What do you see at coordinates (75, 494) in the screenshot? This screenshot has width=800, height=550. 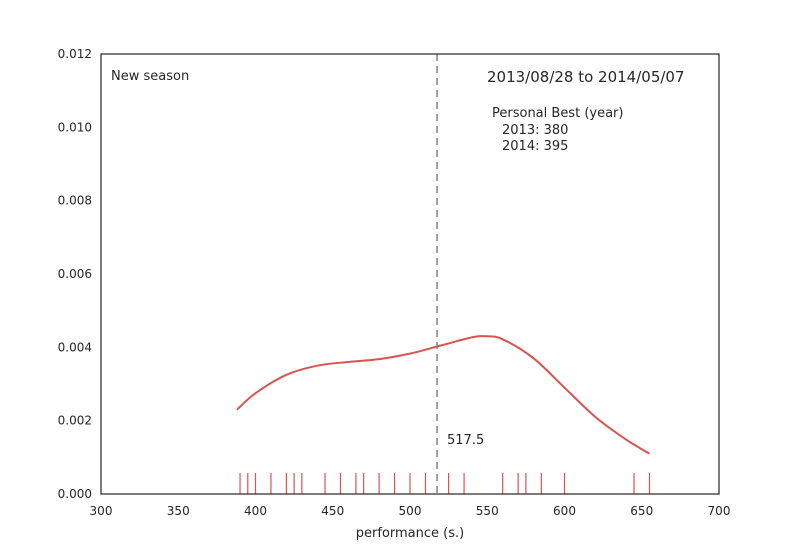 I see `y-tick-label: 0.000` at bounding box center [75, 494].